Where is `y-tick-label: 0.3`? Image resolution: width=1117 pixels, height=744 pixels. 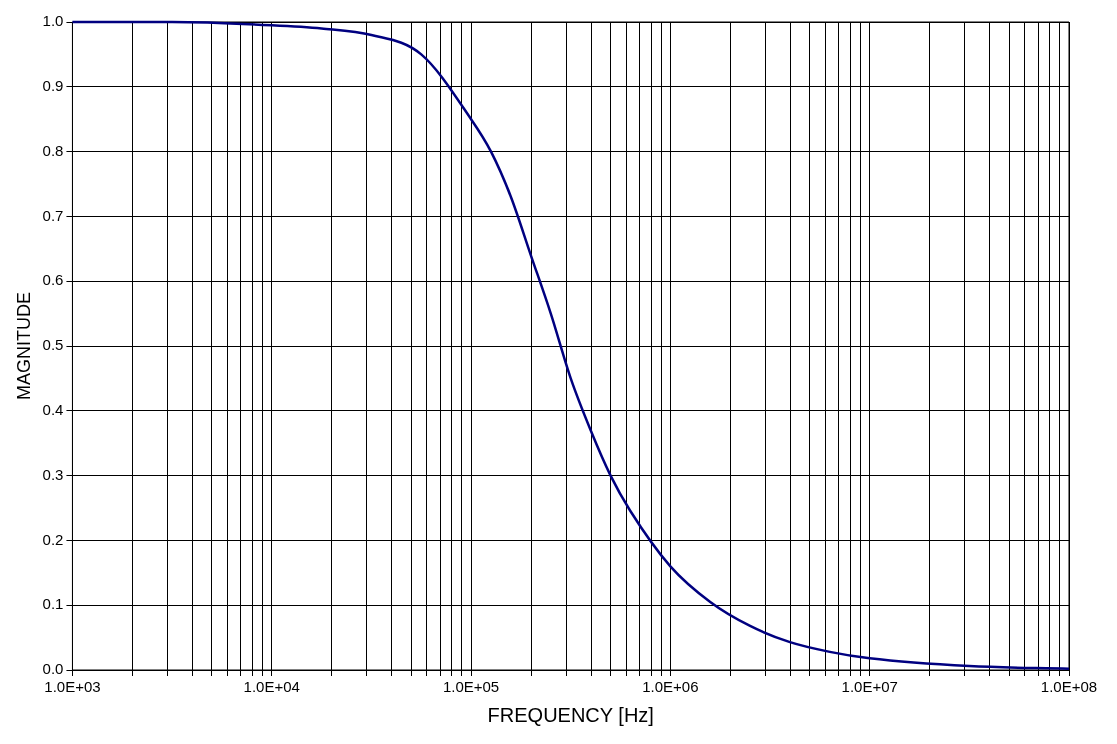 y-tick-label: 0.3 is located at coordinates (53, 474).